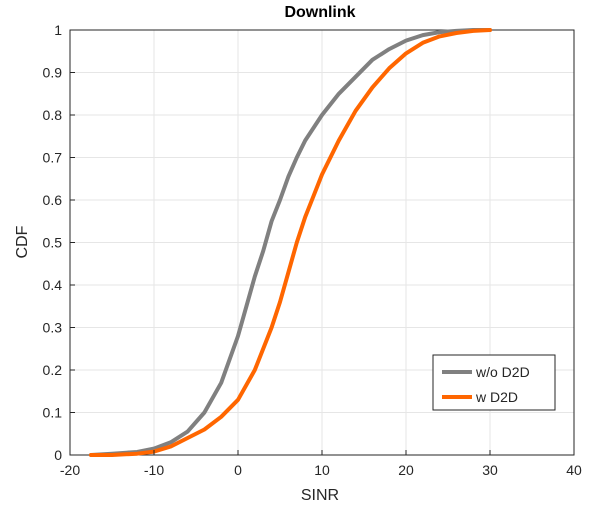 The width and height of the screenshot is (590, 507). Describe the element at coordinates (58, 30) in the screenshot. I see `y-tick-label: 1` at that location.